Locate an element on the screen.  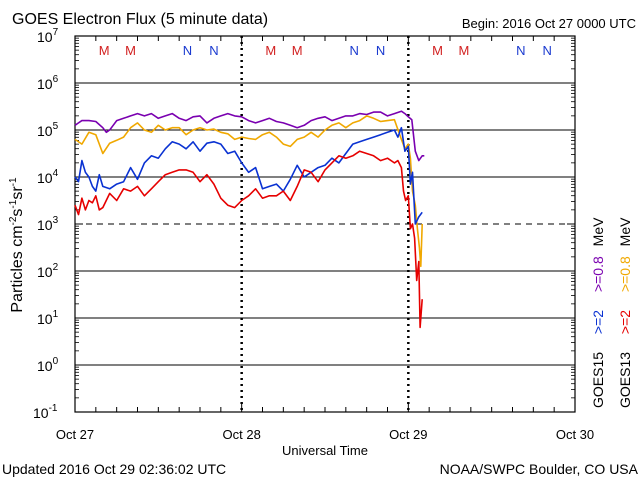
legend-goes15: GOES15 >=2 >=0.8 MeV is located at coordinates (598, 312).